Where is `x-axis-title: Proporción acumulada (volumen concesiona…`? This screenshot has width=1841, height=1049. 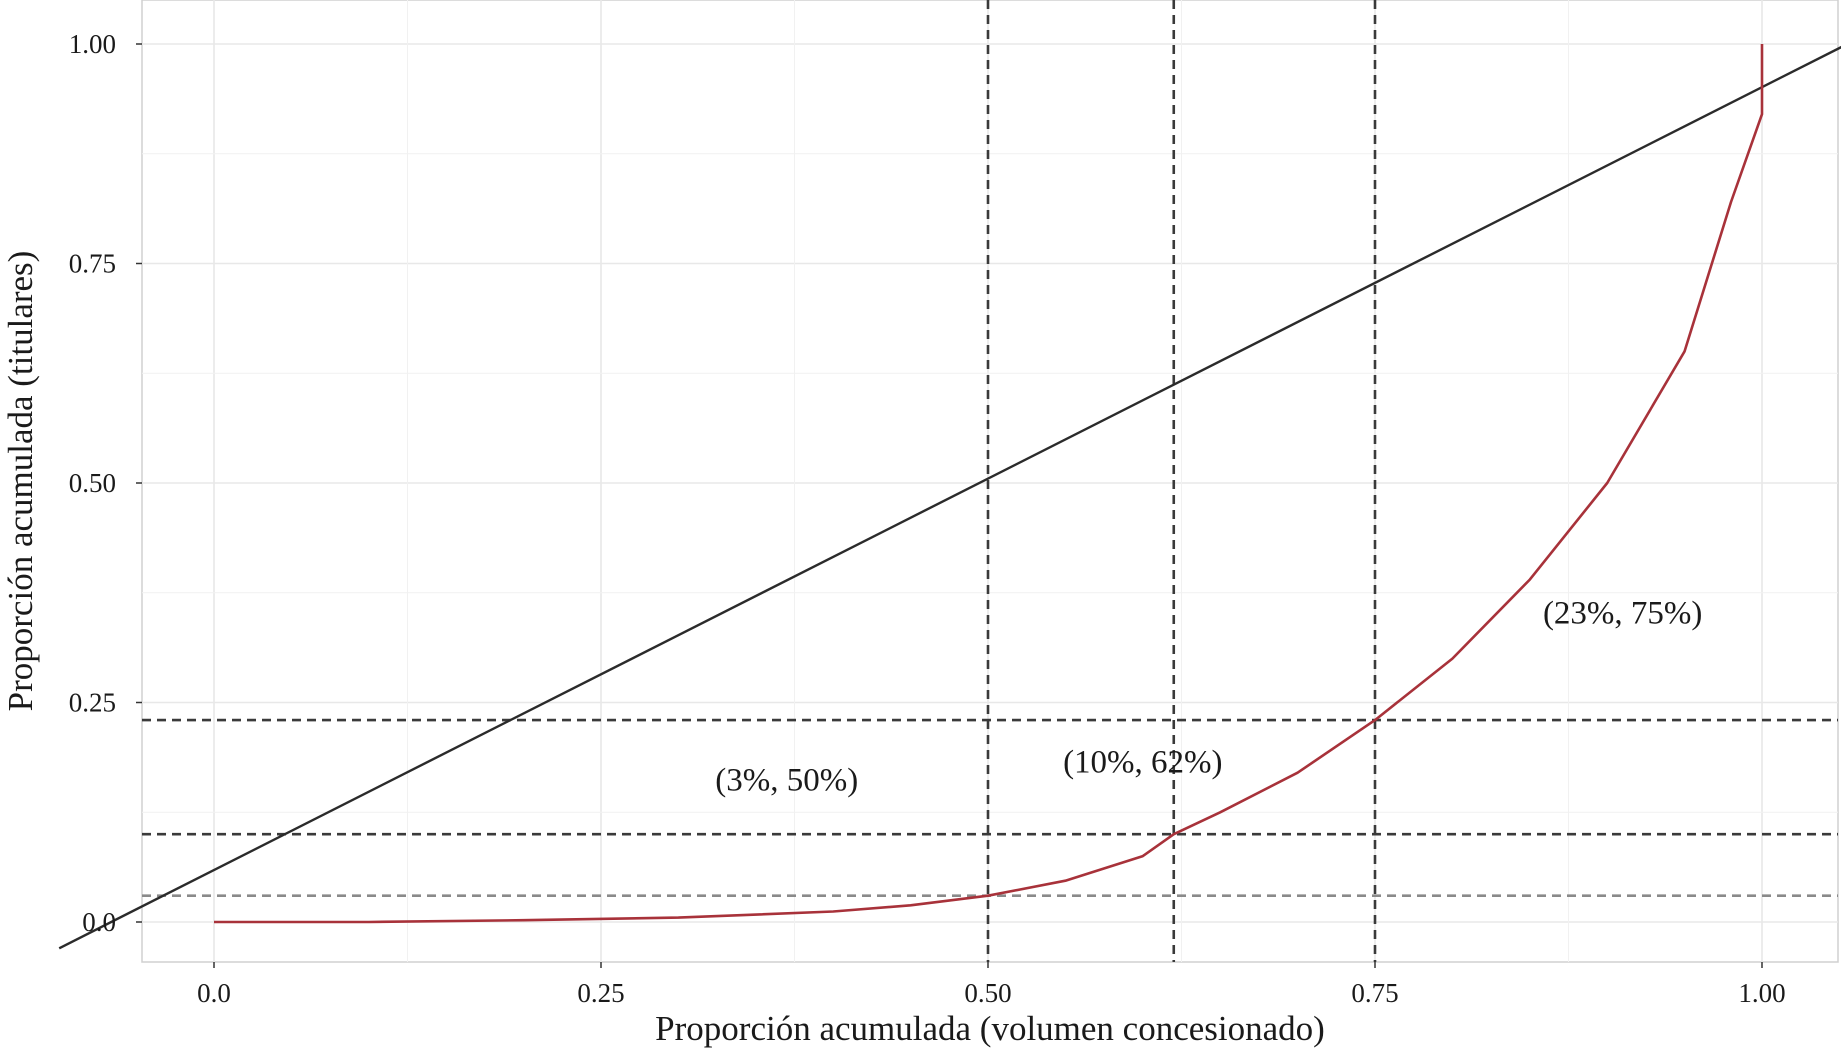
x-axis-title: Proporción acumulada (volumen concesiona… is located at coordinates (990, 1028).